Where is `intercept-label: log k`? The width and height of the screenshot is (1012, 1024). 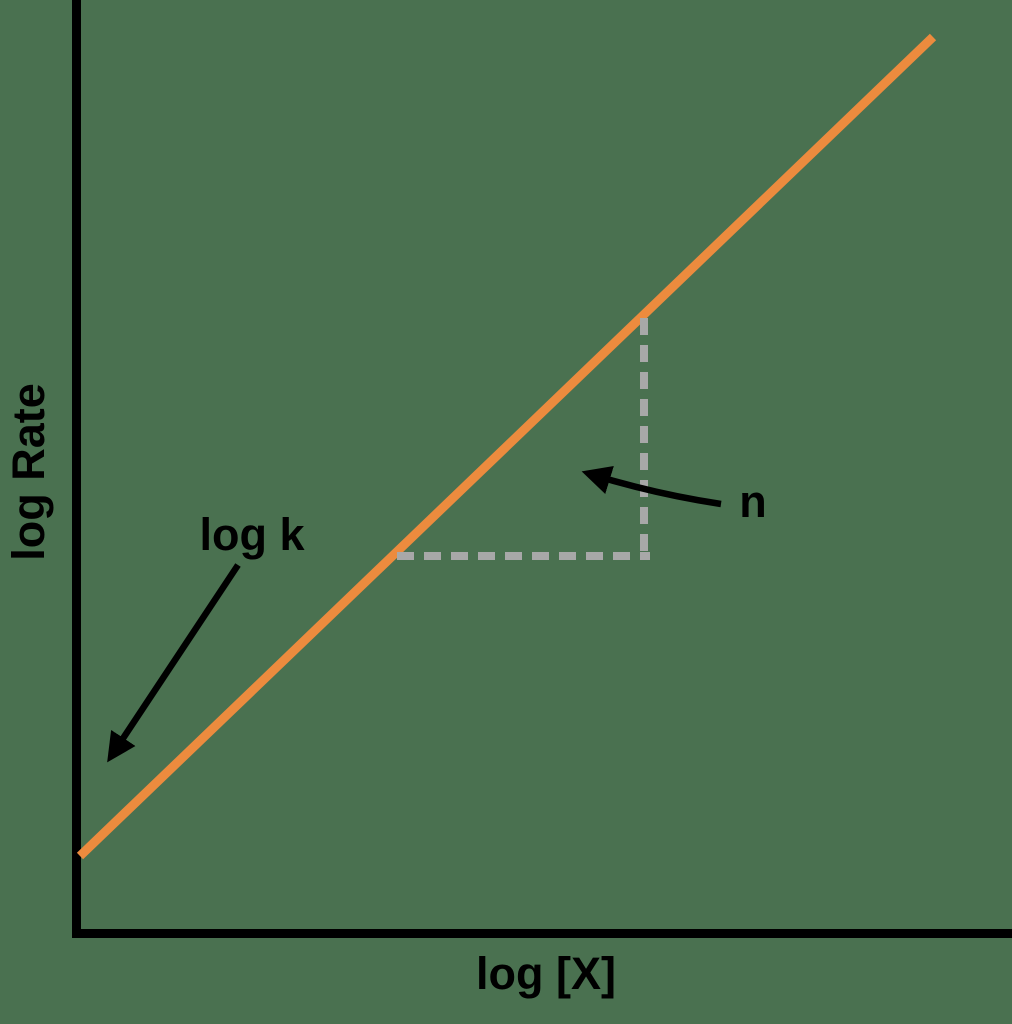 intercept-label: log k is located at coordinates (252, 534).